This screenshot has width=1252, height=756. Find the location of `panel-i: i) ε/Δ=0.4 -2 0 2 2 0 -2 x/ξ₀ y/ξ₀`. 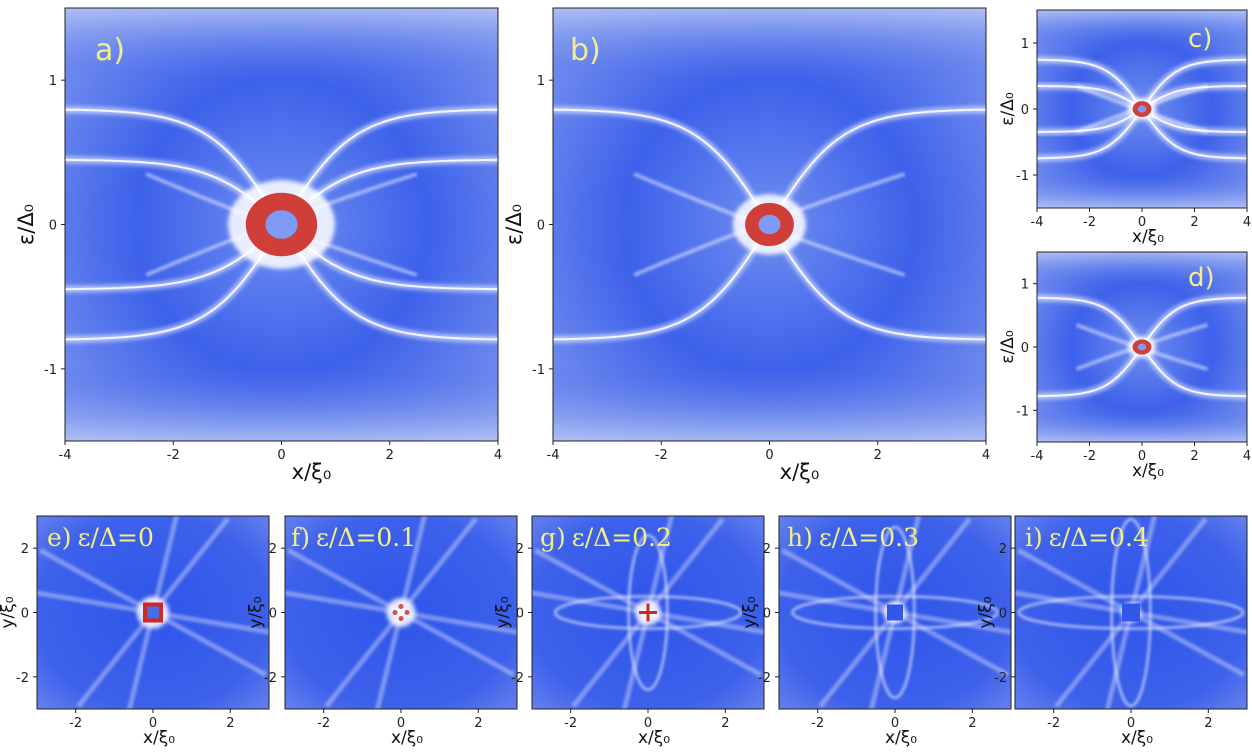

panel-i: i) ε/Δ=0.4 -2 0 2 2 0 -2 x/ξ₀ y/ξ₀ is located at coordinates (1112, 631).